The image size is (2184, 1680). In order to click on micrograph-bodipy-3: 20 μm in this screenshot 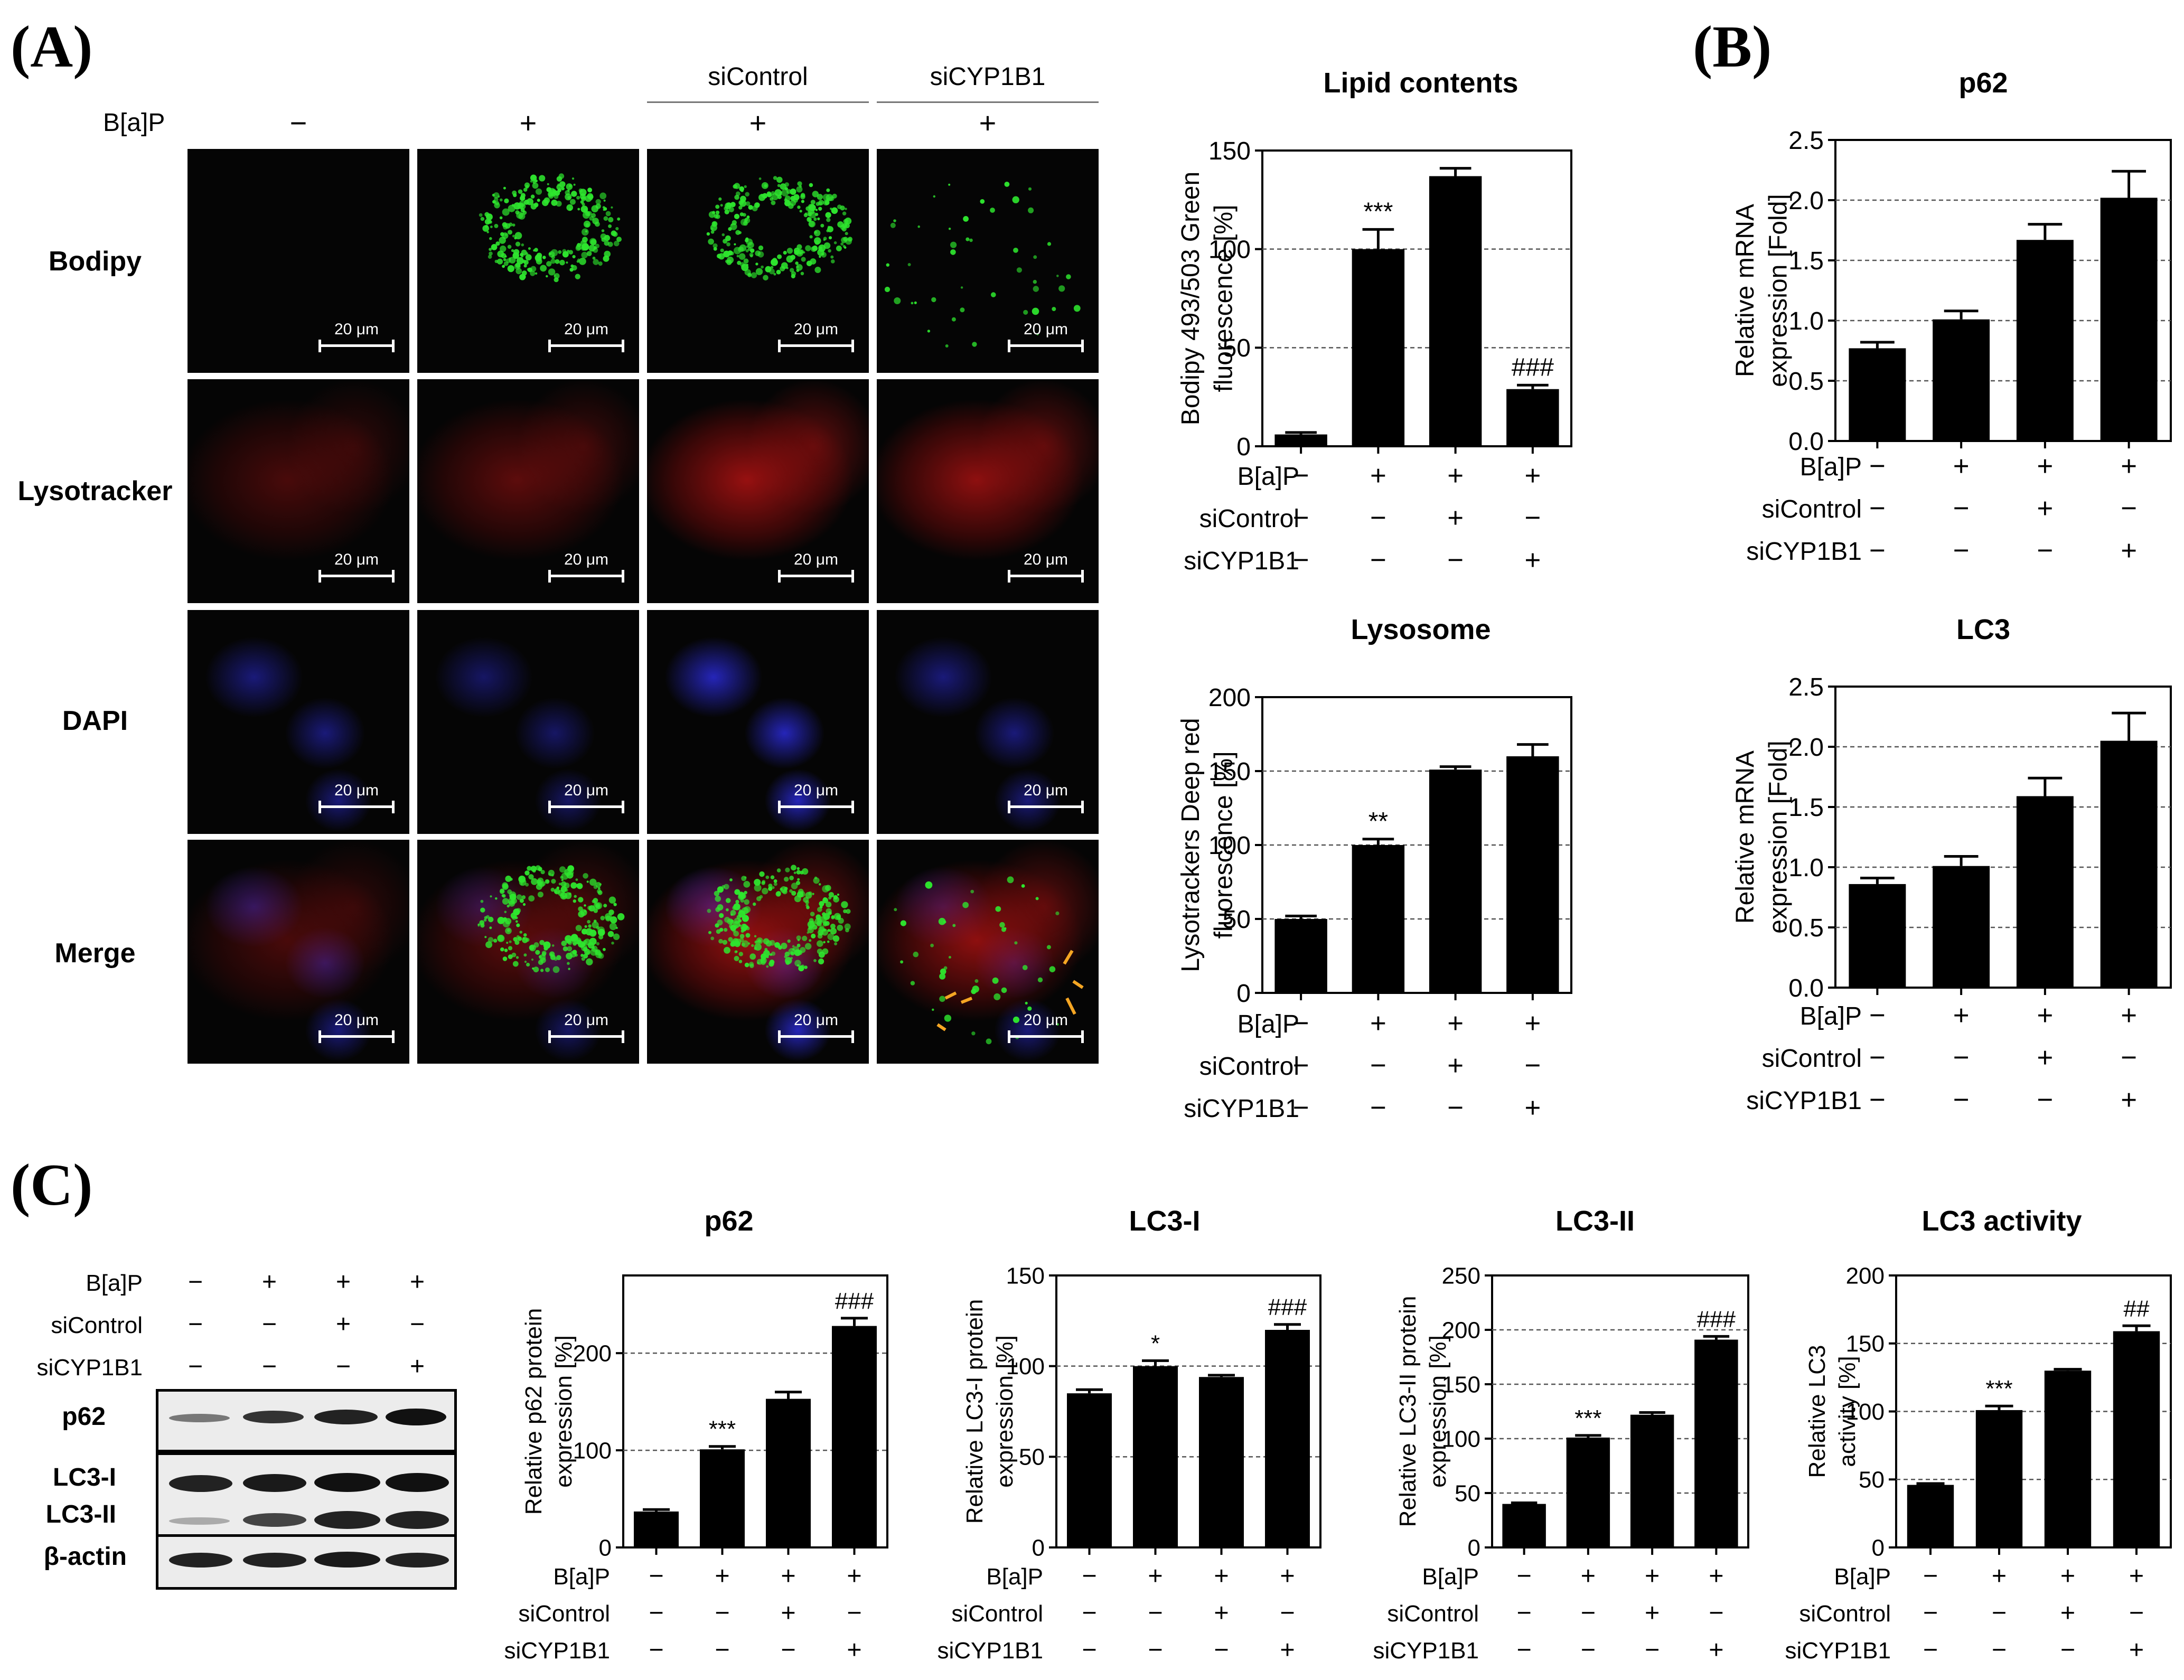, I will do `click(758, 261)`.